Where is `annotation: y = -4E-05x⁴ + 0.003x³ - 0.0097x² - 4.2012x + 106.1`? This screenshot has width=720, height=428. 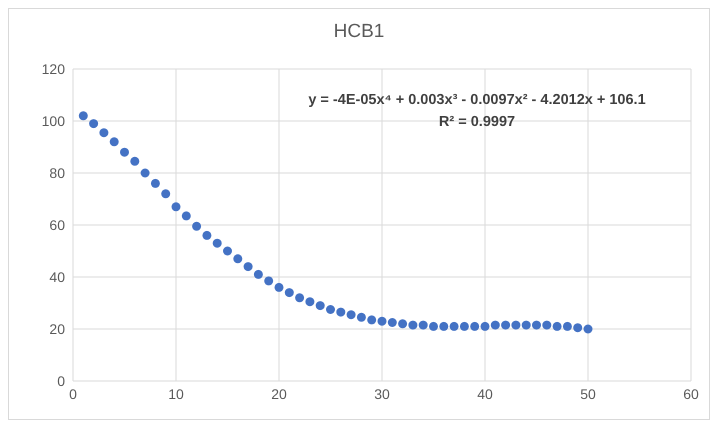
annotation: y = -4E-05x⁴ + 0.003x³ - 0.0097x² - 4.2012x + 106.1 is located at coordinates (477, 100).